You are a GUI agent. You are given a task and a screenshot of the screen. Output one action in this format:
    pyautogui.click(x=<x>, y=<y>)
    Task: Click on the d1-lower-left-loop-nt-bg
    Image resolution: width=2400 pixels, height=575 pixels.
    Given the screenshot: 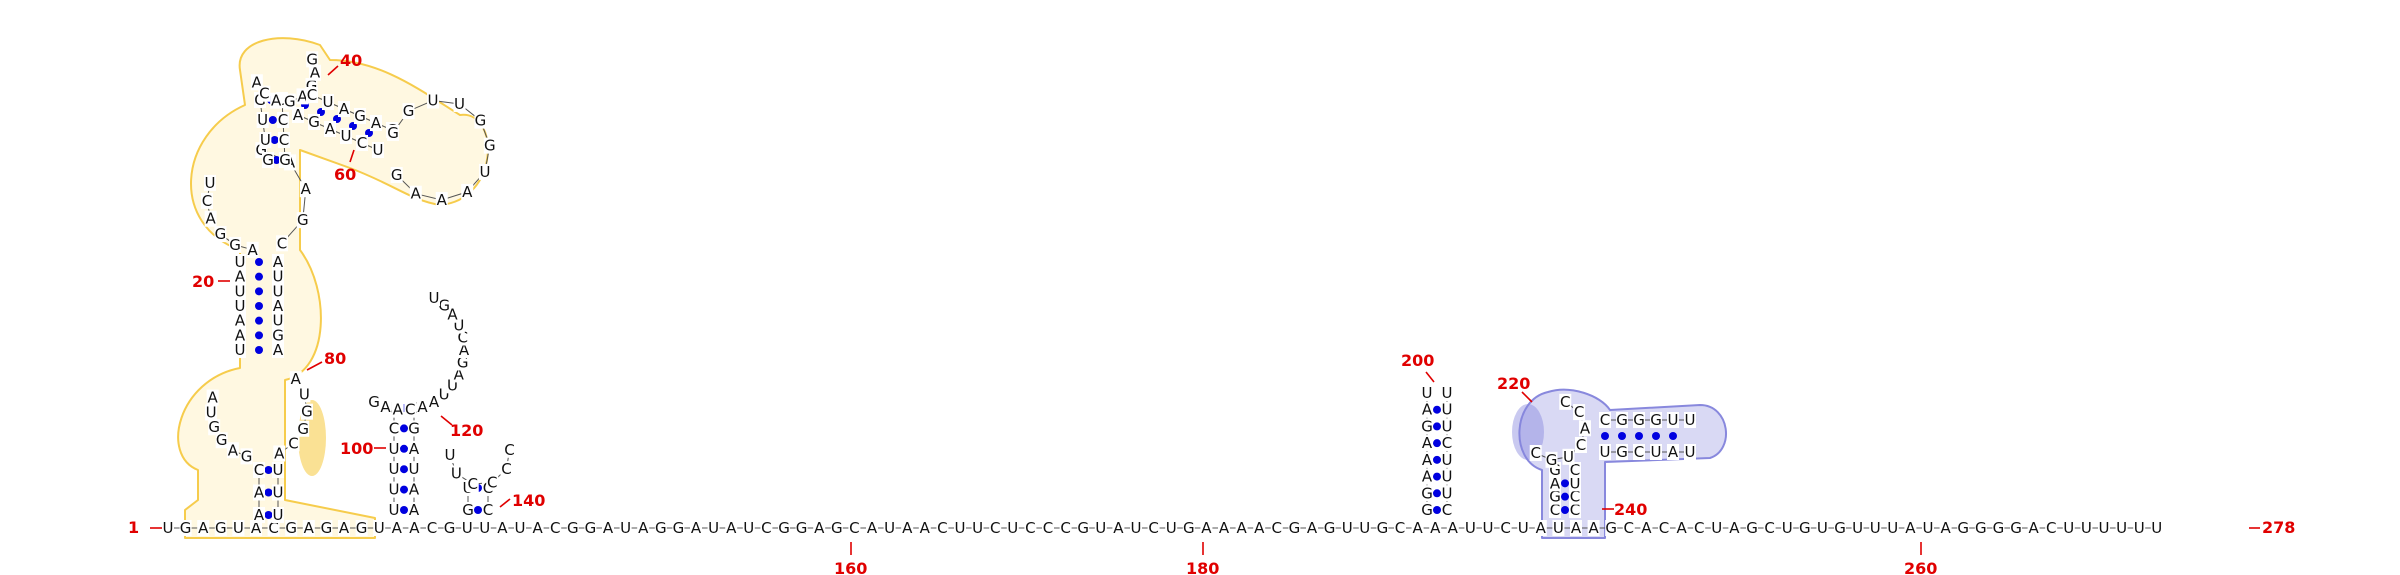 What is the action you would take?
    pyautogui.click(x=211, y=412)
    